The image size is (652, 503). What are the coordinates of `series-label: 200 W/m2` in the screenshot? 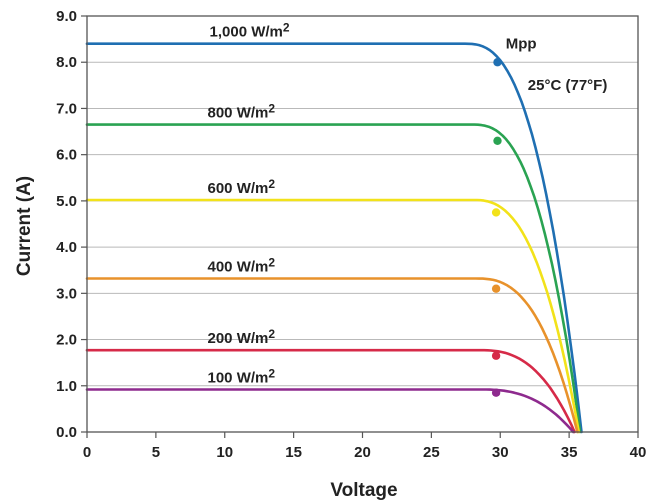 It's located at (242, 337).